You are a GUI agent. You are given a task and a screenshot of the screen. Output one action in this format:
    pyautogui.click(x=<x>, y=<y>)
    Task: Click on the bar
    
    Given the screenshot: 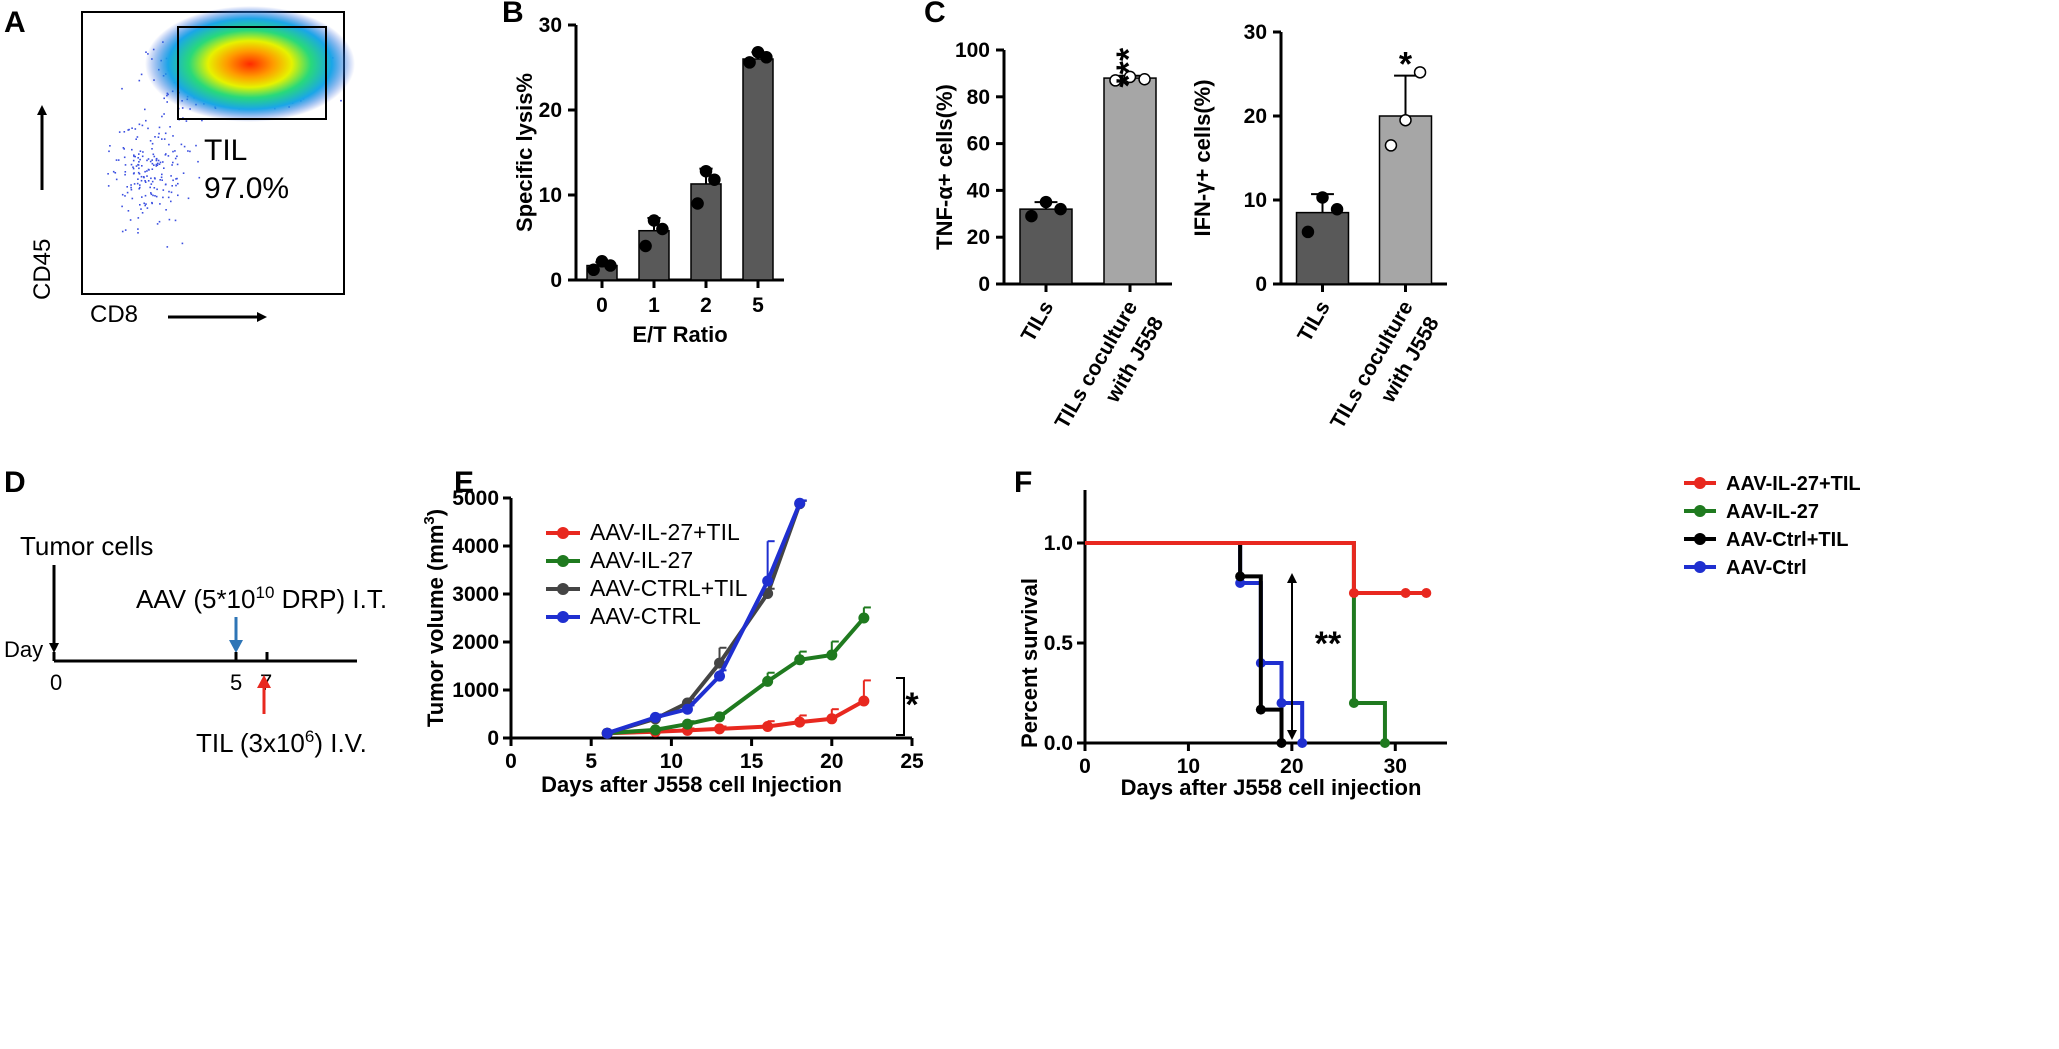 What is the action you would take?
    pyautogui.click(x=1130, y=181)
    